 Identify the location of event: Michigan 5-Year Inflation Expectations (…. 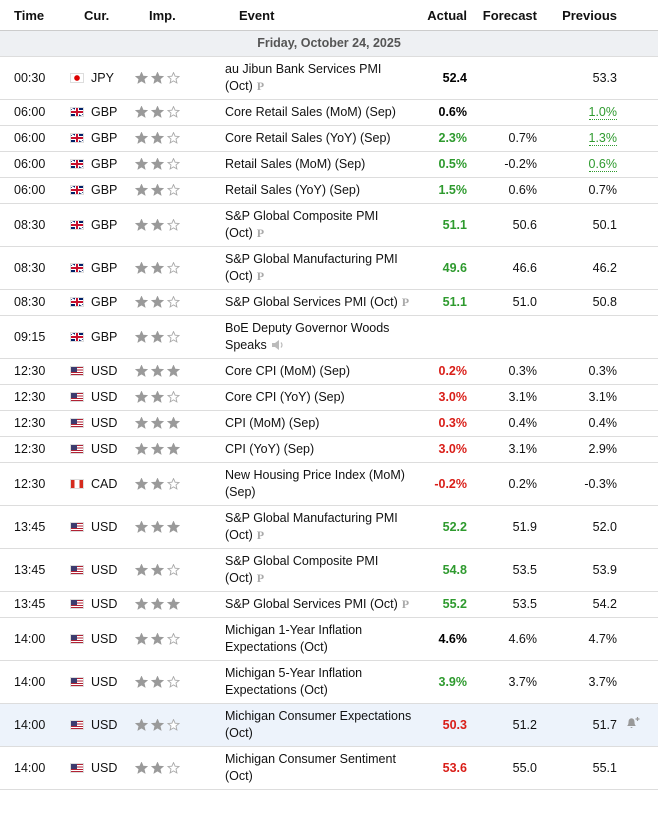
(294, 681).